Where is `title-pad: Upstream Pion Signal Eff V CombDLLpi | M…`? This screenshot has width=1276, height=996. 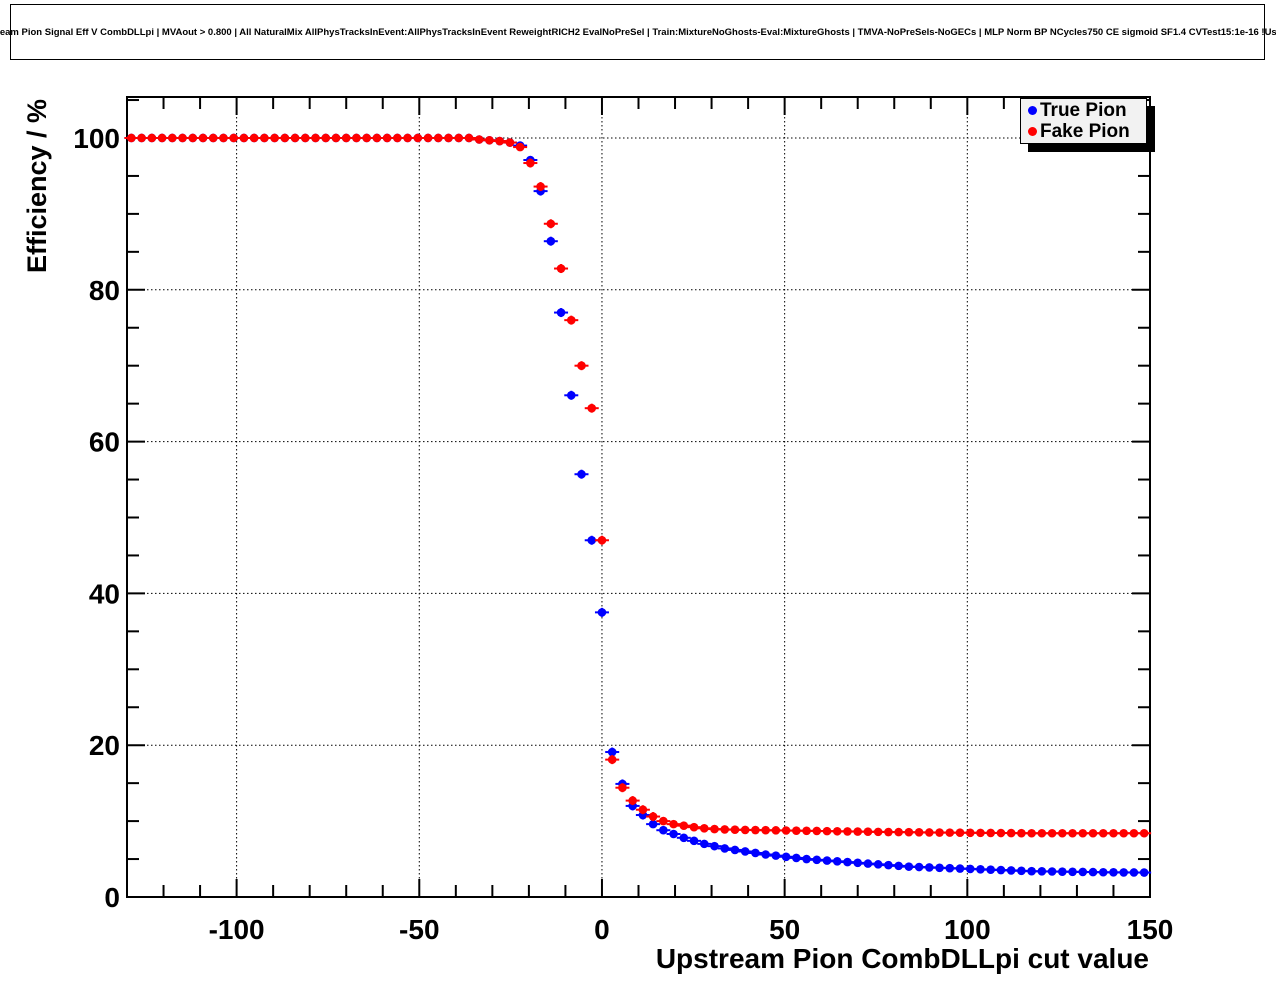 title-pad: Upstream Pion Signal Eff V CombDLLpi | M… is located at coordinates (638, 32).